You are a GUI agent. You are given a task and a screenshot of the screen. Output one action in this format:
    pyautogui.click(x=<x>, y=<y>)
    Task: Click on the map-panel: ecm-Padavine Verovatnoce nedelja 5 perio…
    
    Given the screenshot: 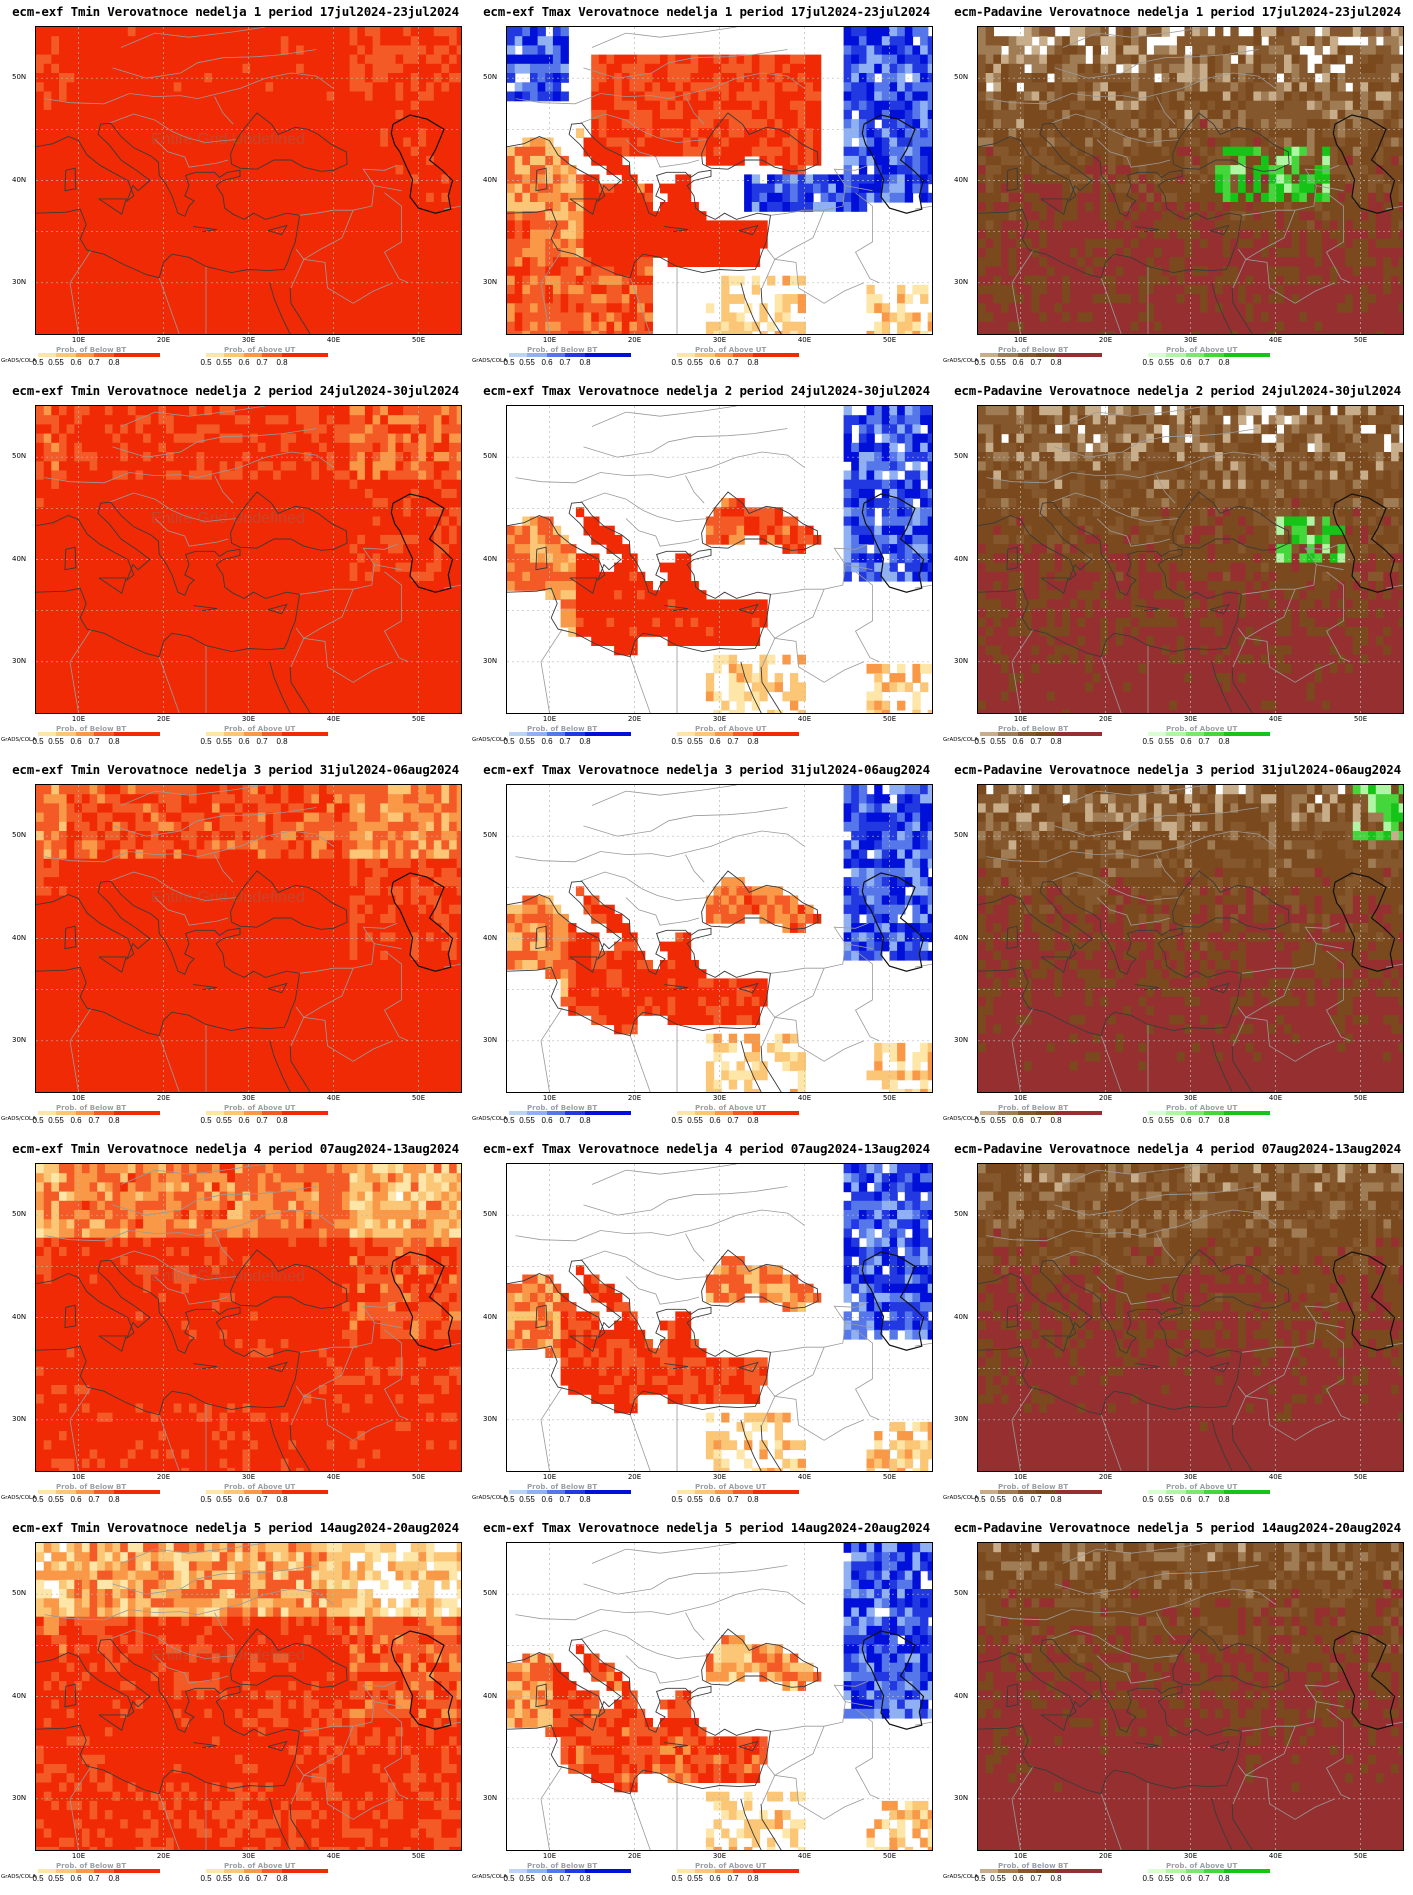 What is the action you would take?
    pyautogui.click(x=1177, y=1705)
    